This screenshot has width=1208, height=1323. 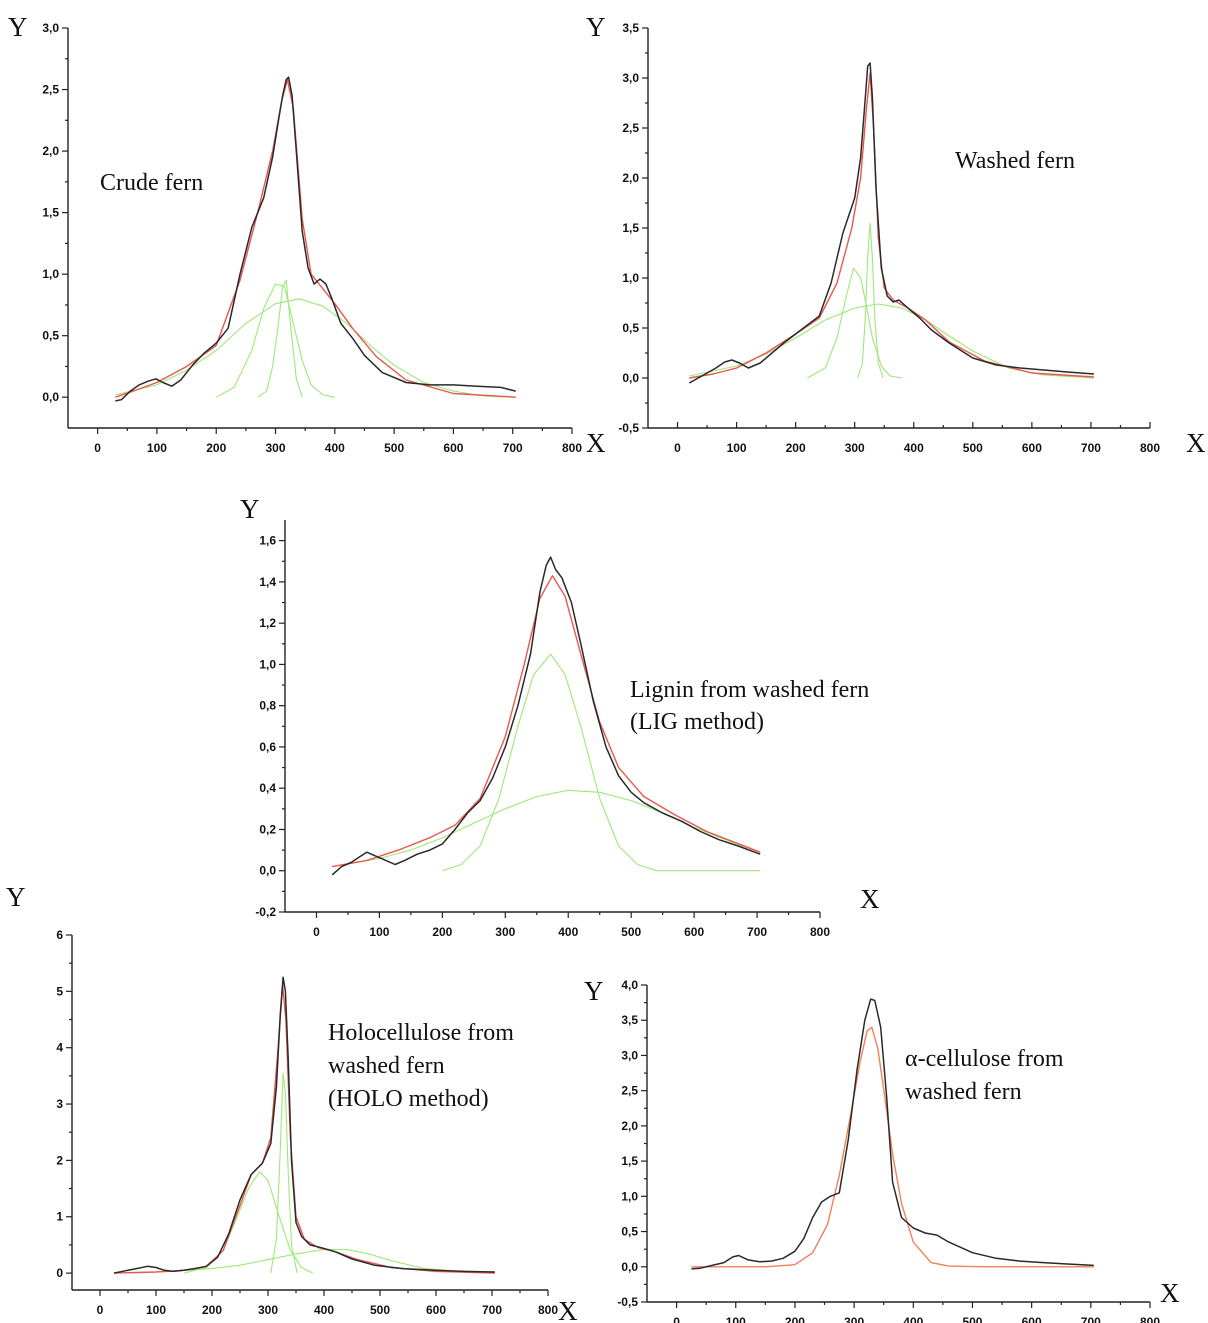 I want to click on title-line: Holocellulose from, so click(x=421, y=1033).